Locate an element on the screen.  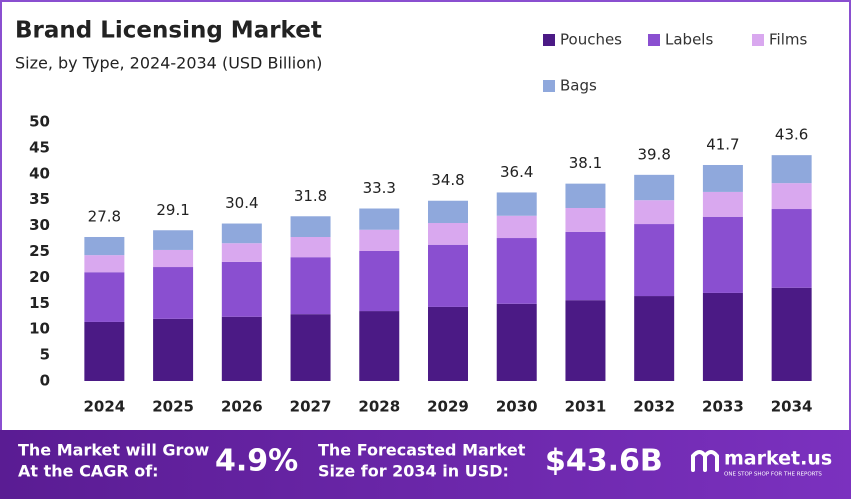
chart-subtitle: Size, by Type, 2024-2034 (USD Billion) is located at coordinates (168, 63).